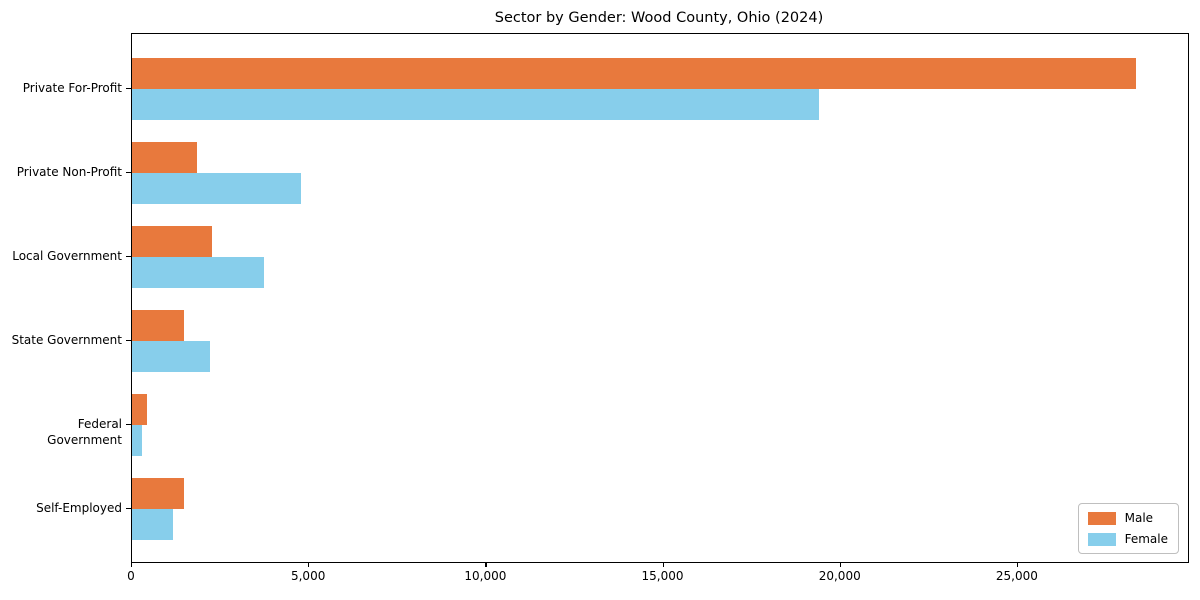 This screenshot has width=1200, height=600. I want to click on y-tick-label-self-employed: Self-Employed, so click(79, 508).